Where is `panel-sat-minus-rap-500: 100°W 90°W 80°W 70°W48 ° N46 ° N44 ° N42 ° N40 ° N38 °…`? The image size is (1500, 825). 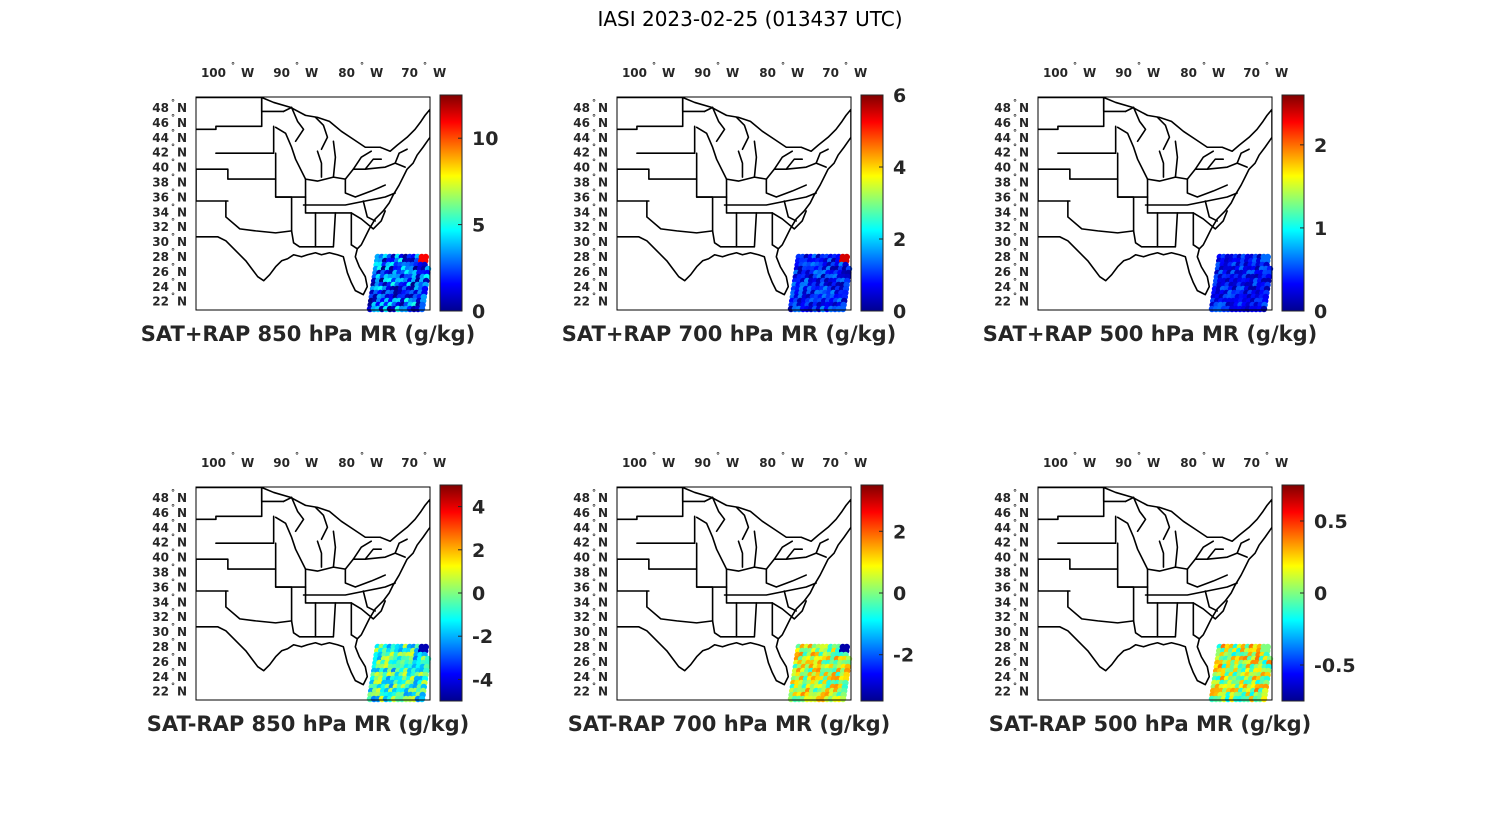 panel-sat-minus-rap-500: 100°W 90°W 80°W 70°W48 ° N46 ° N44 ° N42 ° N40 ° N38 °… is located at coordinates (1172, 593).